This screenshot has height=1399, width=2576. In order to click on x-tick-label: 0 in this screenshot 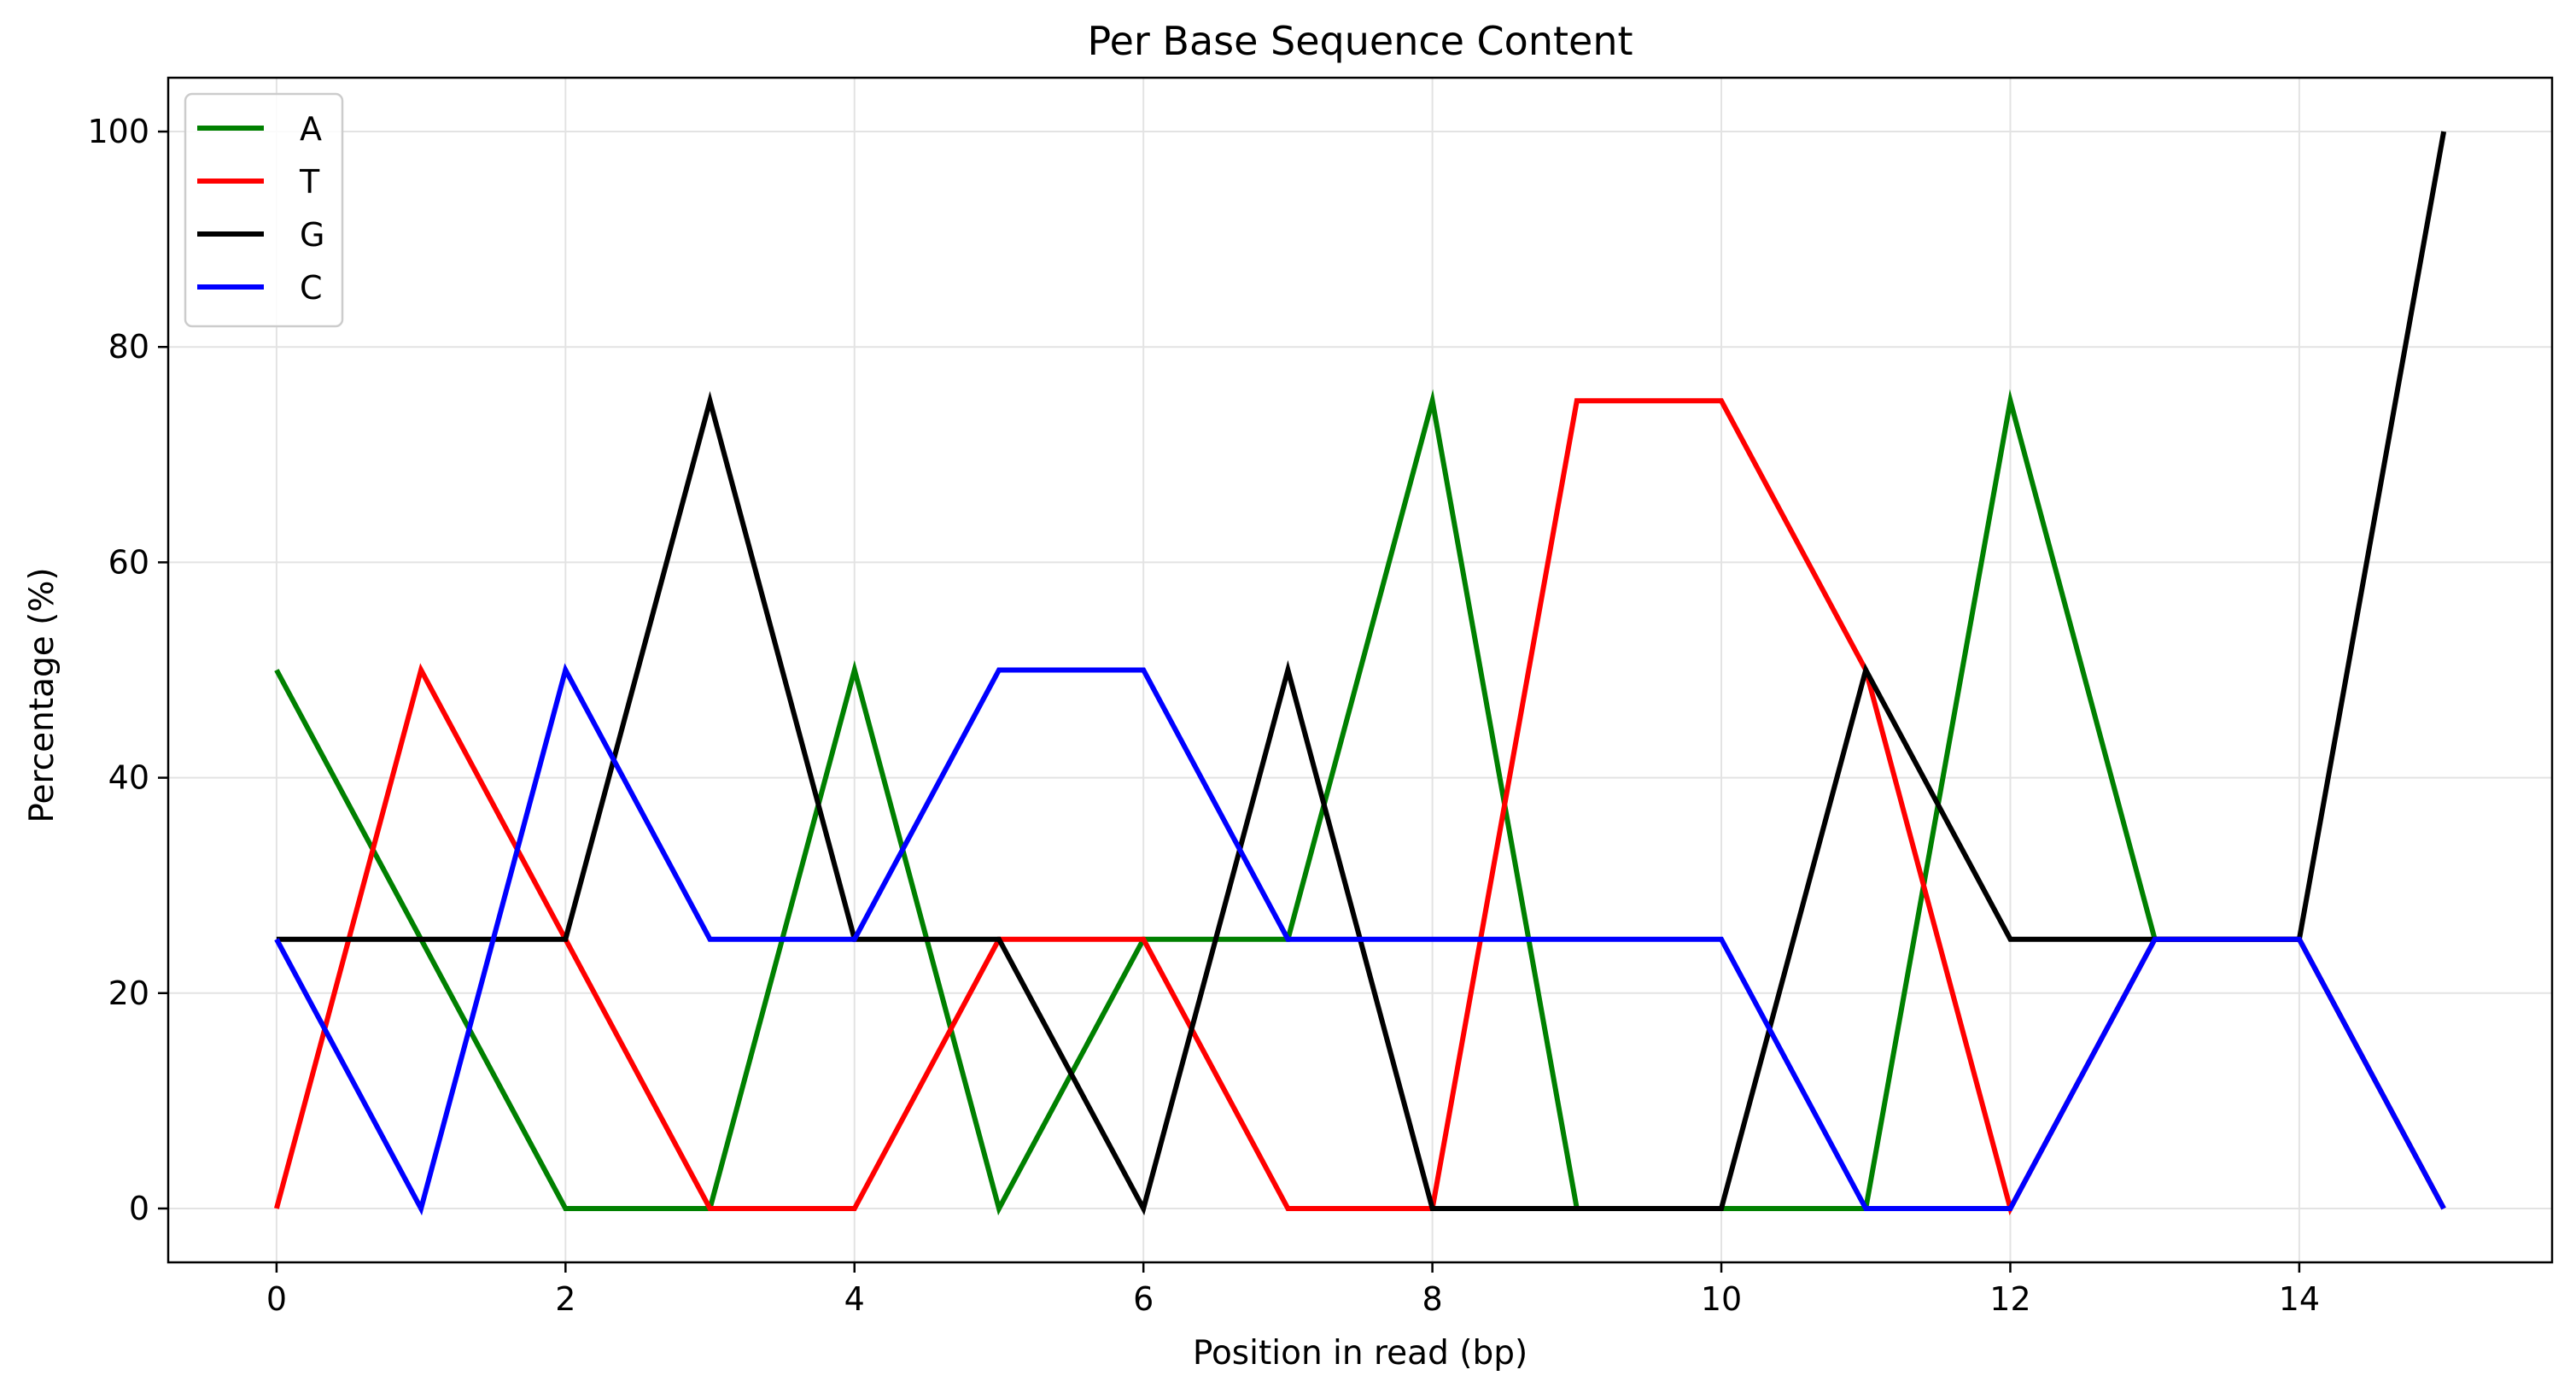, I will do `click(276, 1299)`.